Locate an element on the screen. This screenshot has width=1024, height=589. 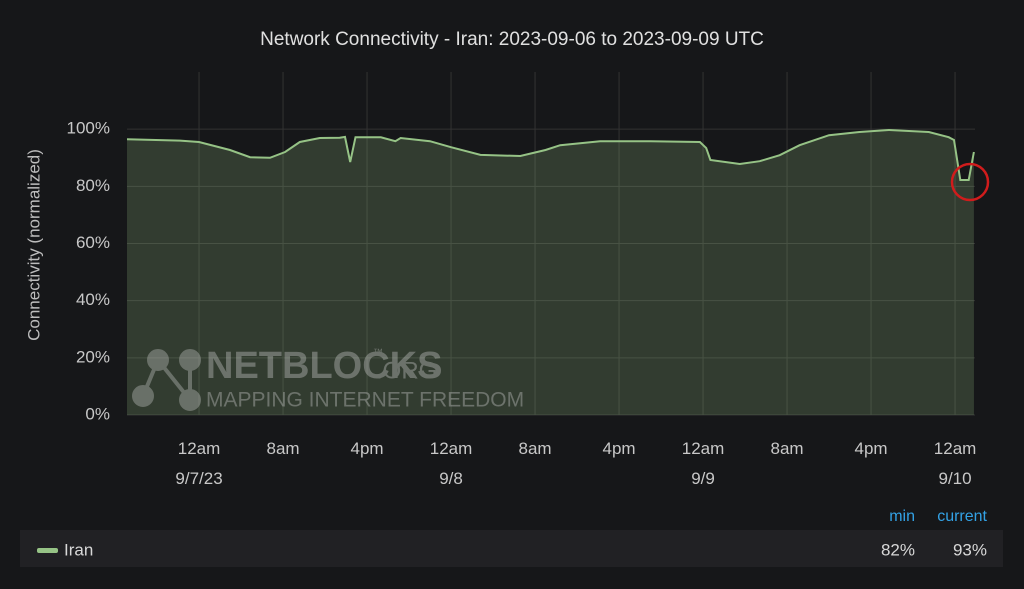
legend-stat-header: current is located at coordinates (962, 516).